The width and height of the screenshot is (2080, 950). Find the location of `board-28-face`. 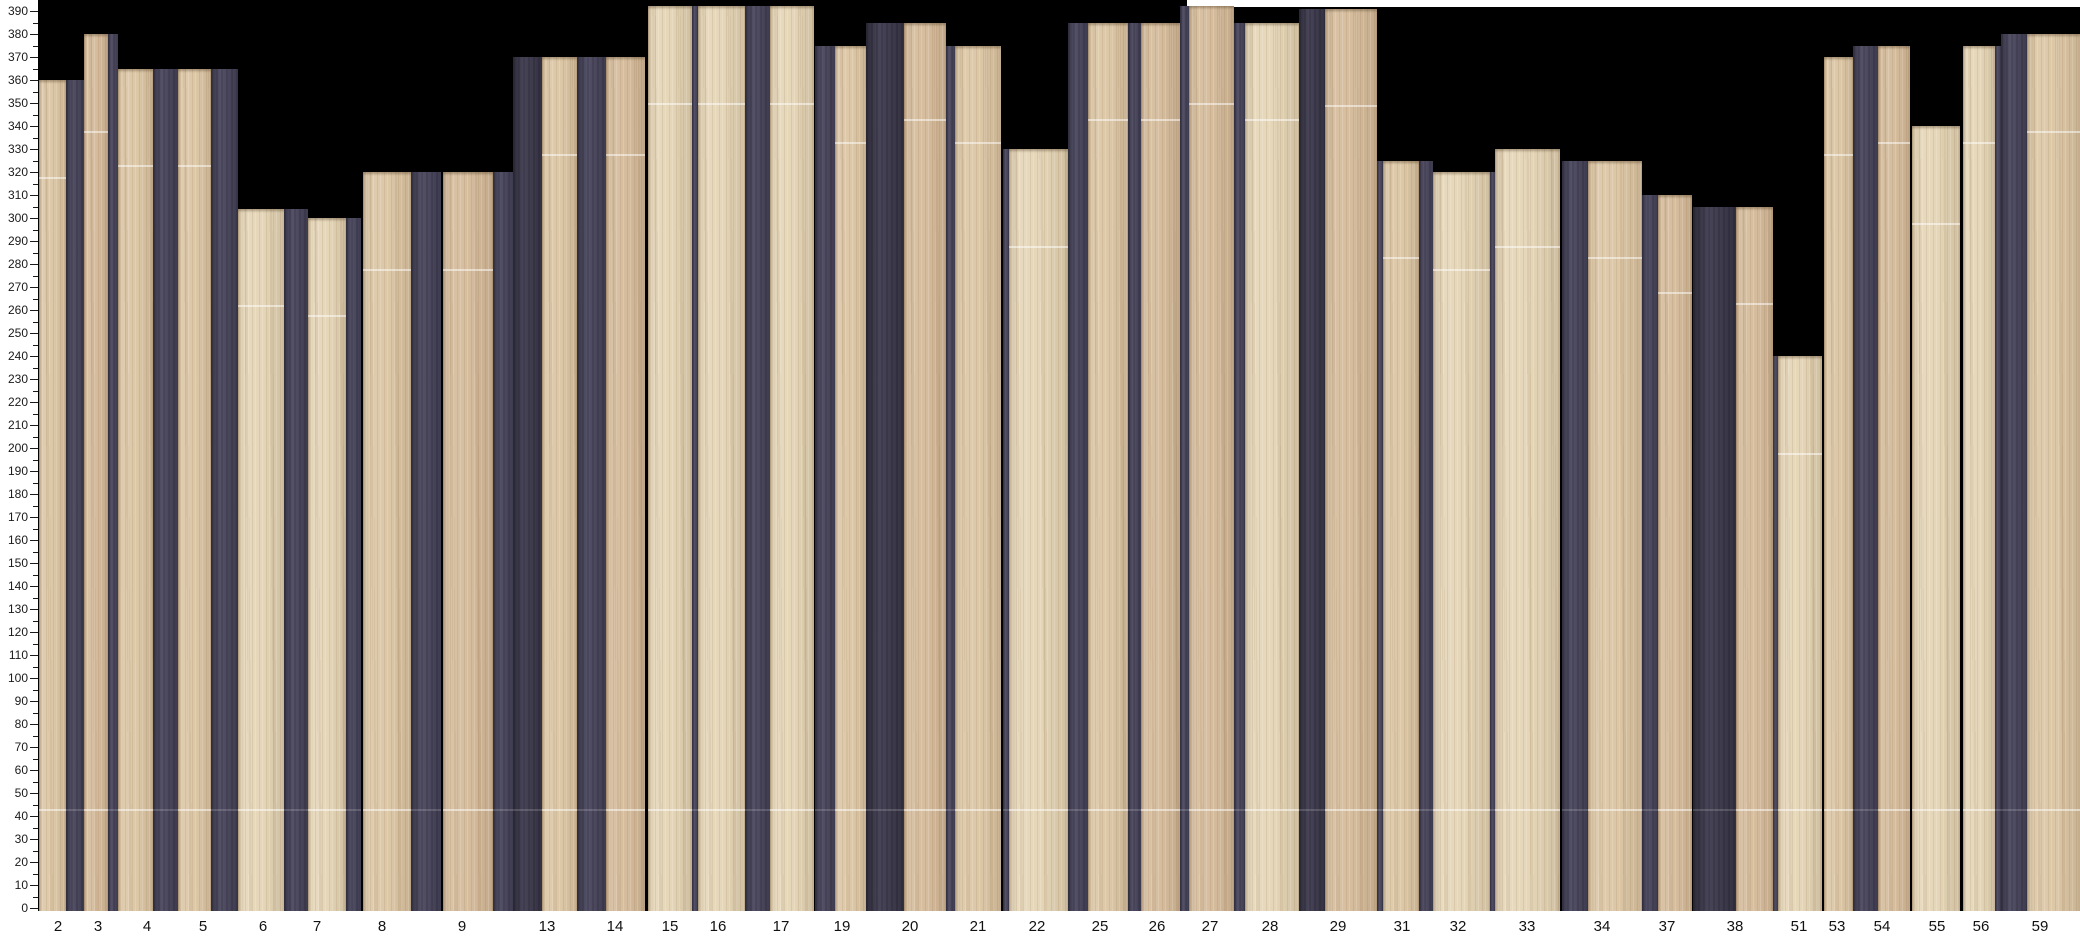

board-28-face is located at coordinates (1272, 467).